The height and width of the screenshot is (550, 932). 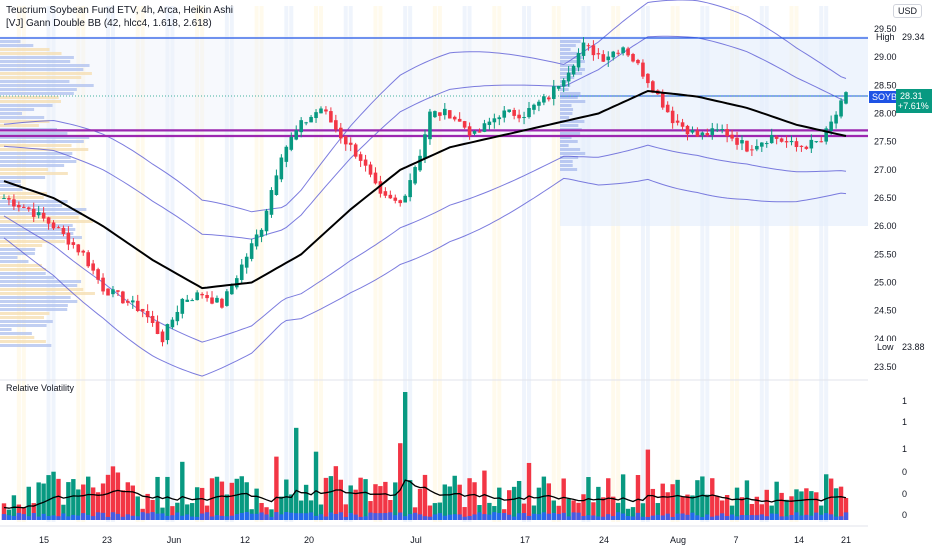 I want to click on price-change: +7.61%, so click(x=913, y=106).